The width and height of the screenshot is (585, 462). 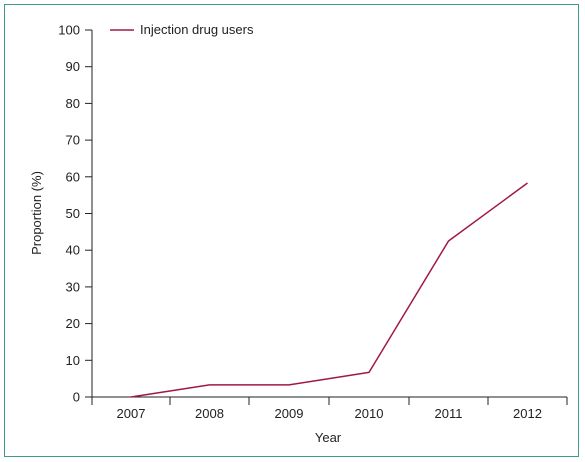 I want to click on x-tick-label: 2007, so click(x=131, y=413).